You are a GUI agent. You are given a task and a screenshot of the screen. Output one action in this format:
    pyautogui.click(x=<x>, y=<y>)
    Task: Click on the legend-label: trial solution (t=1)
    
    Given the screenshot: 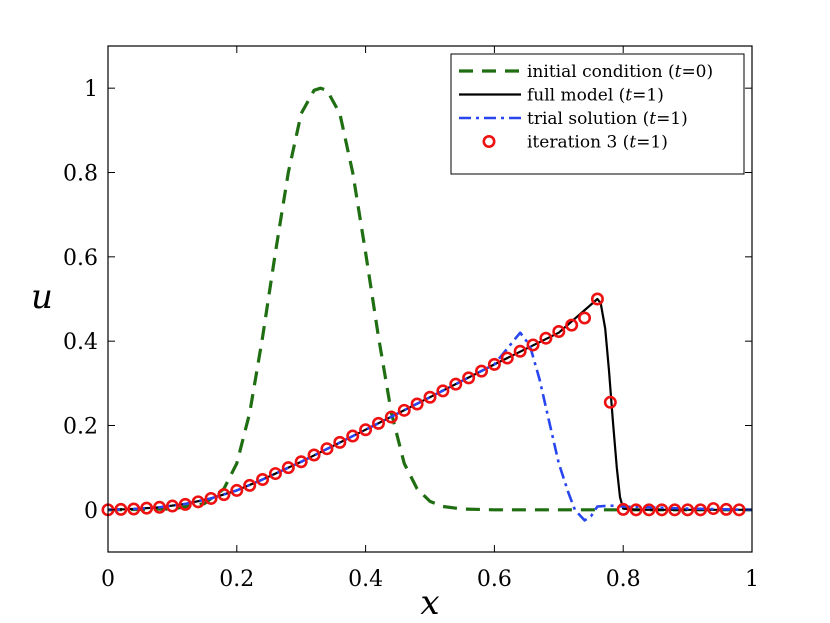 What is the action you would take?
    pyautogui.click(x=607, y=119)
    